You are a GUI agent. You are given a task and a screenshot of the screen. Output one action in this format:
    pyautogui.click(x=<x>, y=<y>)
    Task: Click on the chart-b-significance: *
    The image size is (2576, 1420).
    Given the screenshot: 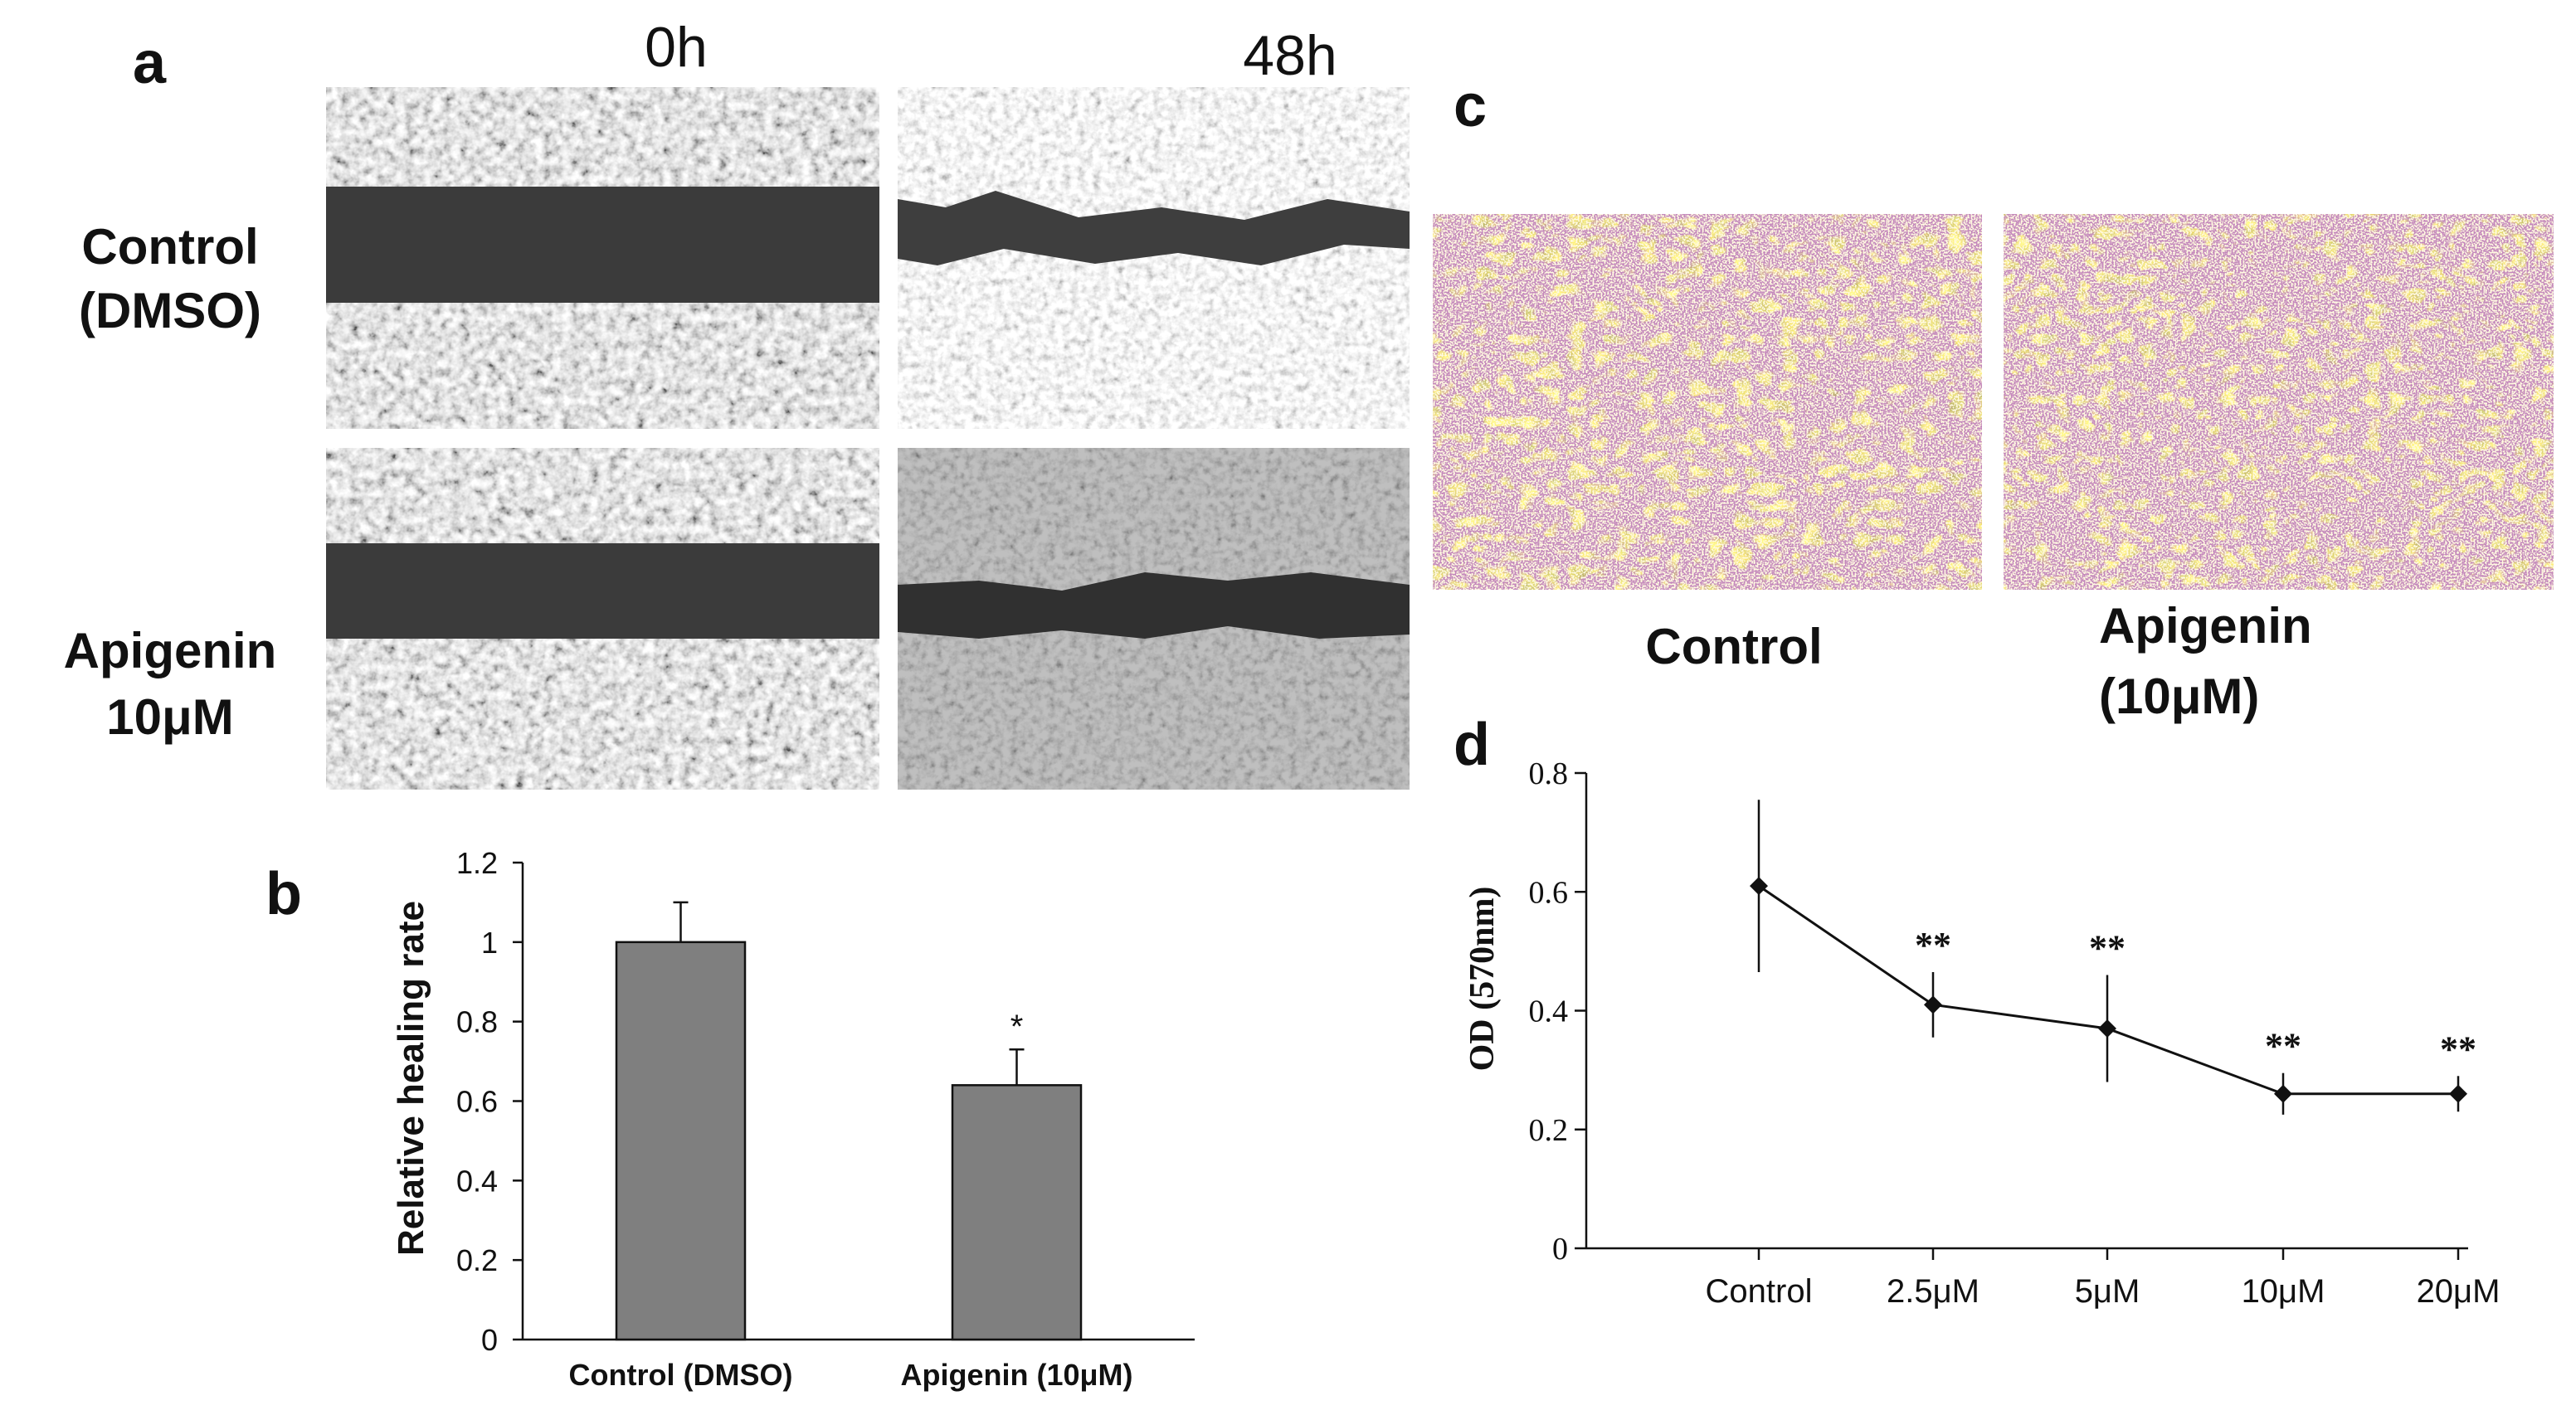 What is the action you would take?
    pyautogui.click(x=1017, y=1027)
    